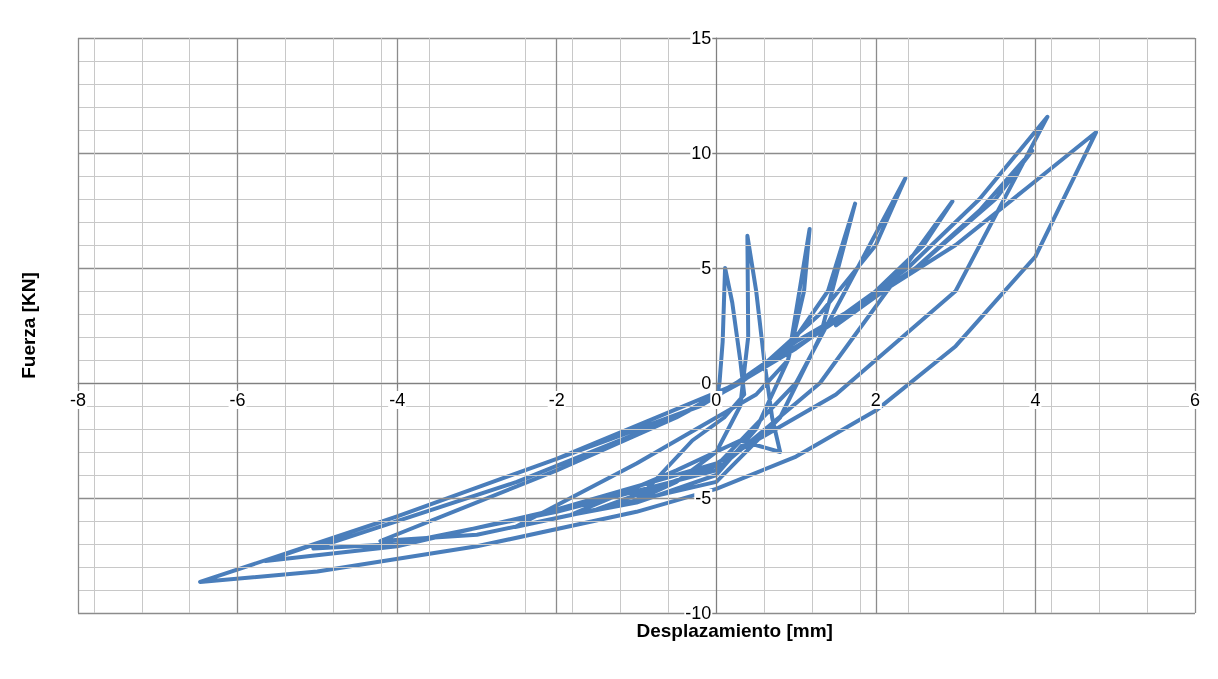  Describe the element at coordinates (875, 400) in the screenshot. I see `x-tick-label: 2` at that location.